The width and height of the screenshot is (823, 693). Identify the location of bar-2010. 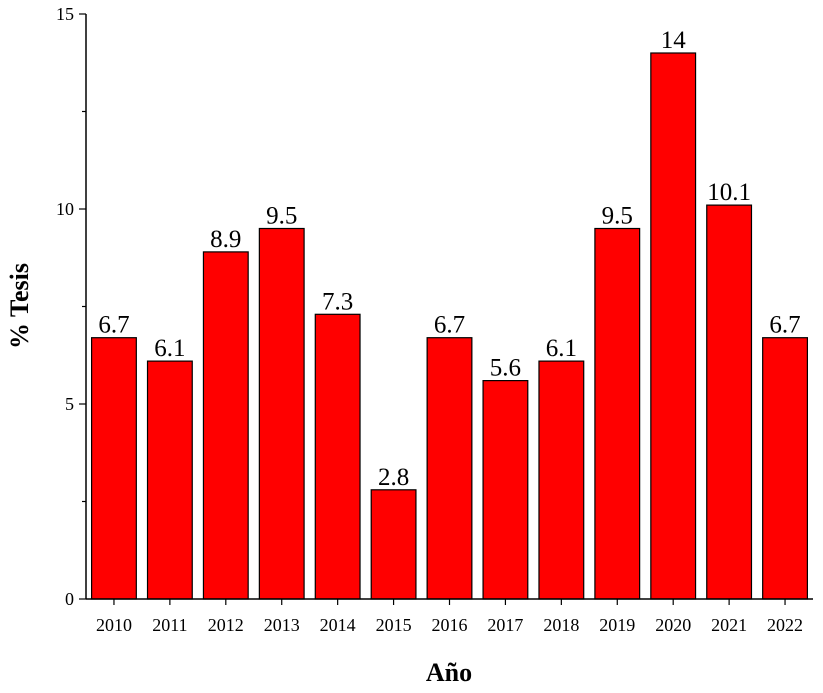
(113, 468).